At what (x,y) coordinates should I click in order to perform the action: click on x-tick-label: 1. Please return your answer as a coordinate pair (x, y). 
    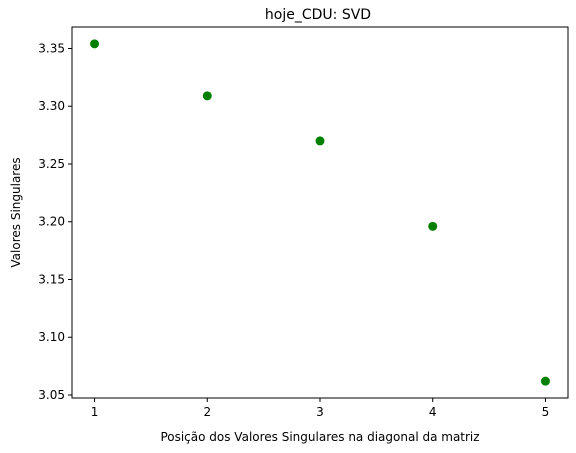
    Looking at the image, I should click on (95, 412).